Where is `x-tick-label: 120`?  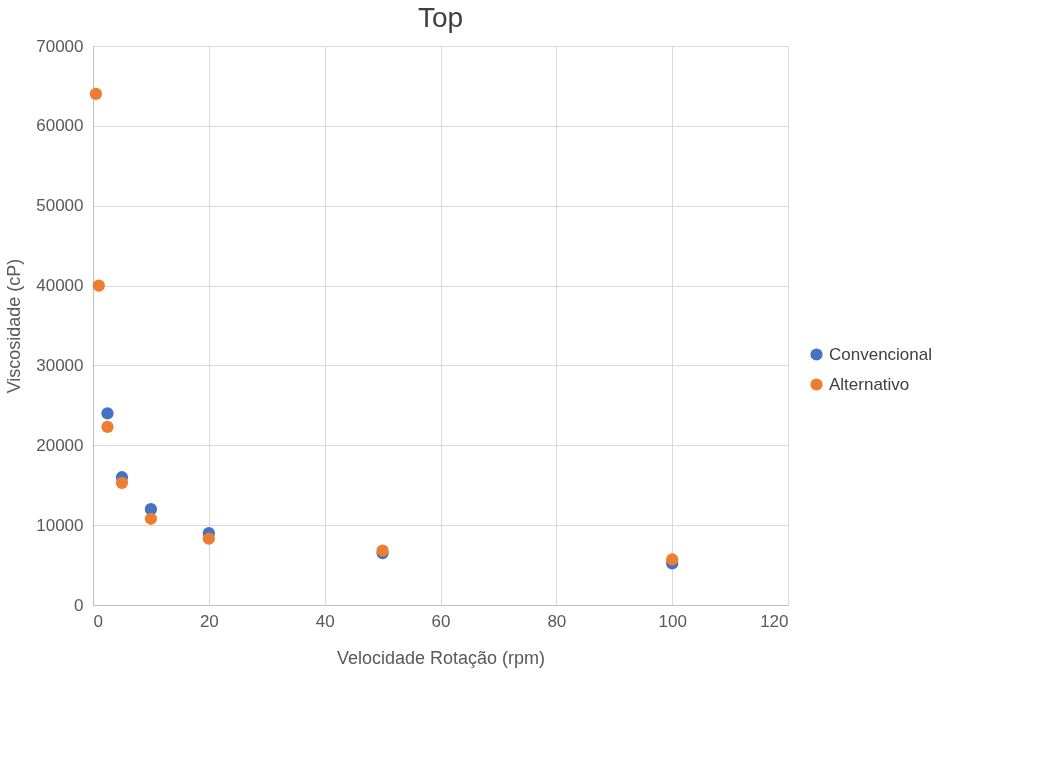
x-tick-label: 120 is located at coordinates (774, 621).